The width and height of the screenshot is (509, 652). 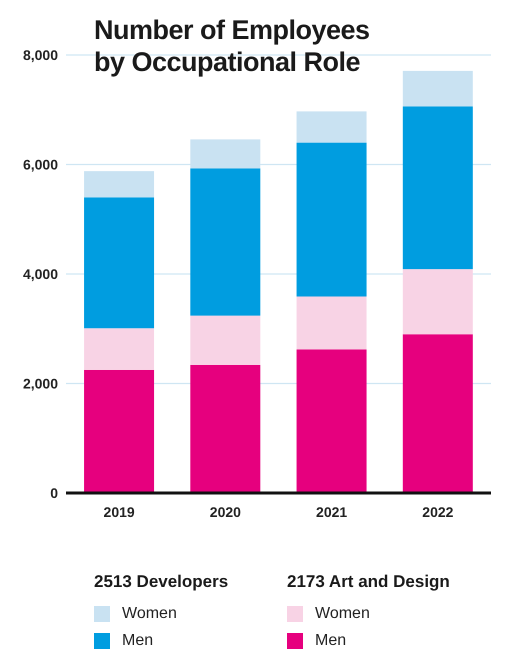 I want to click on text: 2513 Developers, so click(x=162, y=582).